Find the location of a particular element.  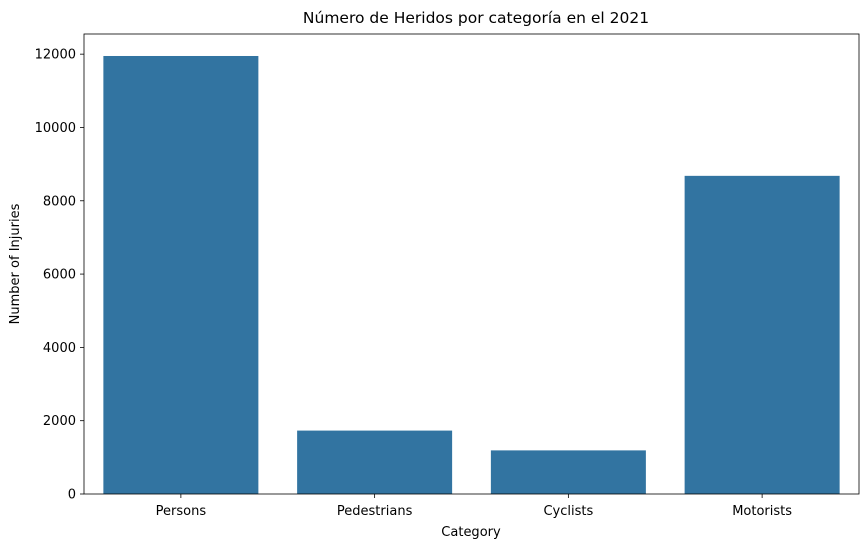

x-axis-title: Category is located at coordinates (471, 532).